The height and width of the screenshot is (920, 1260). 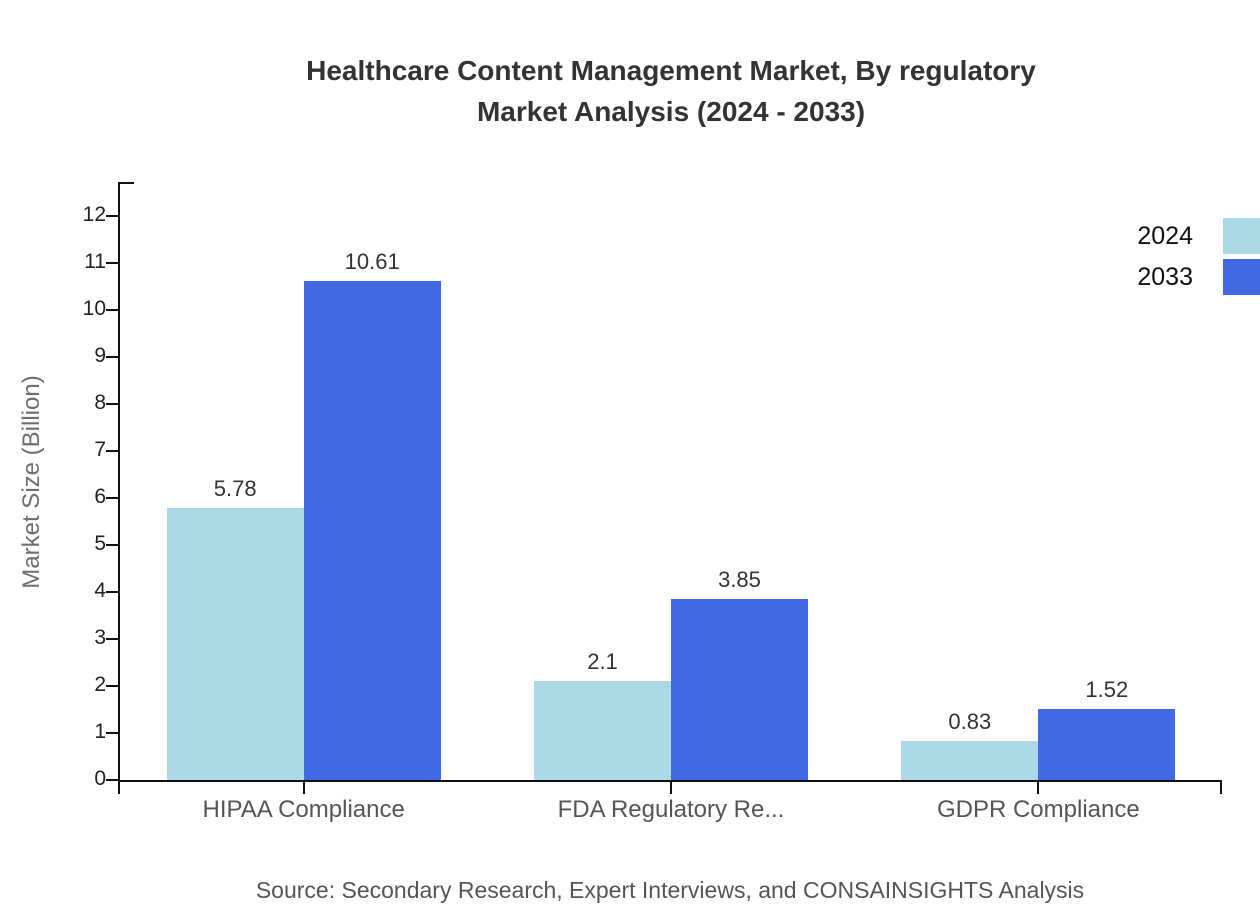 What do you see at coordinates (94, 214) in the screenshot?
I see `y-tick-label: 12` at bounding box center [94, 214].